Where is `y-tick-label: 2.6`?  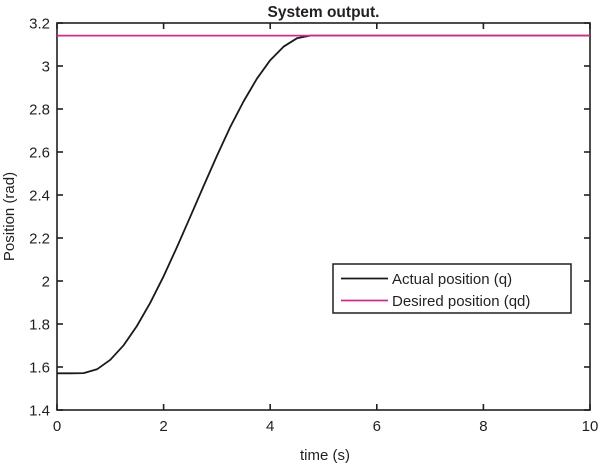
y-tick-label: 2.6 is located at coordinates (39, 153).